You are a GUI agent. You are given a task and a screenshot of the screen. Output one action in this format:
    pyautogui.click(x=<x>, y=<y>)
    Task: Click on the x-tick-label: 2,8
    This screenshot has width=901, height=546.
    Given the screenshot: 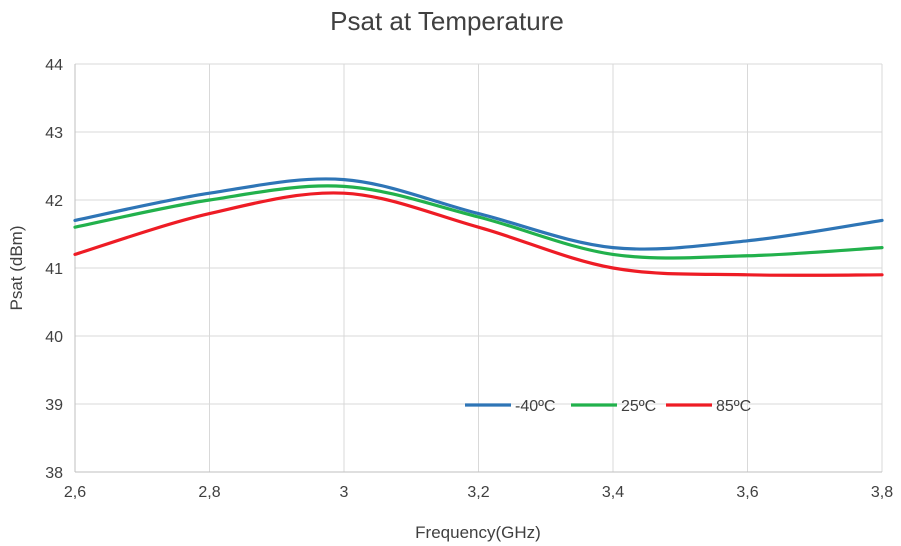 What is the action you would take?
    pyautogui.click(x=209, y=492)
    